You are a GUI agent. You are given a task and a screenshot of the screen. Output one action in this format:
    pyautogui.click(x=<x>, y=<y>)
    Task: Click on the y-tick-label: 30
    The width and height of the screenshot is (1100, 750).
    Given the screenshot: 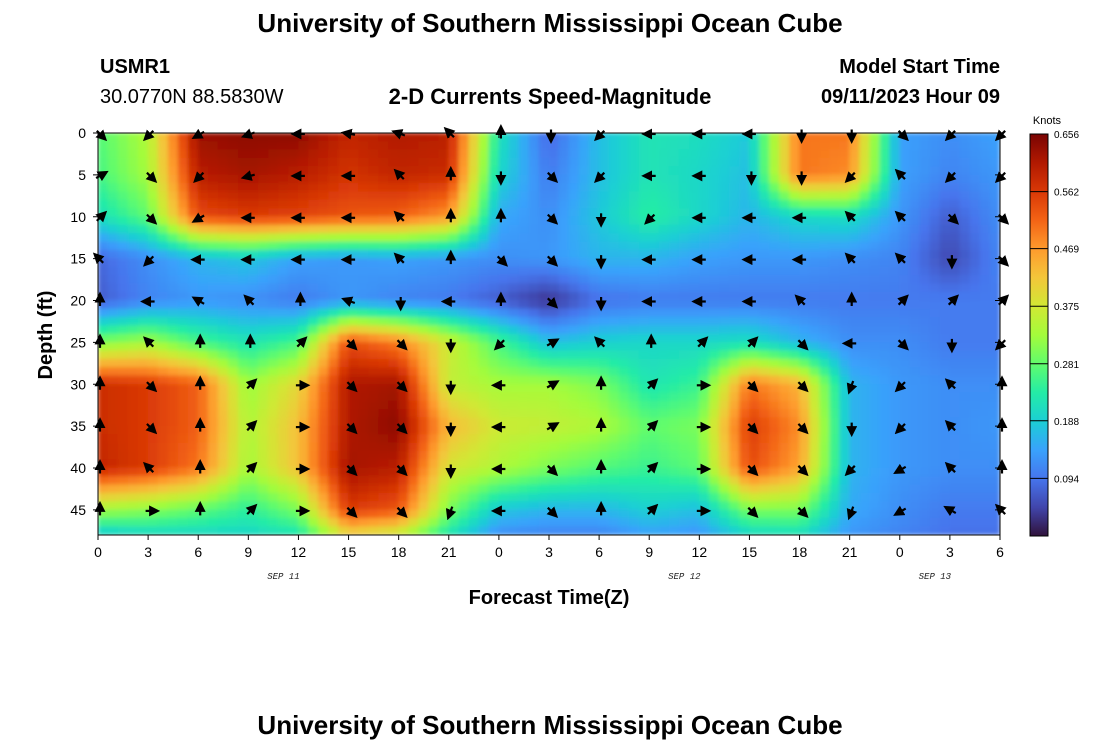 What is the action you would take?
    pyautogui.click(x=78, y=384)
    